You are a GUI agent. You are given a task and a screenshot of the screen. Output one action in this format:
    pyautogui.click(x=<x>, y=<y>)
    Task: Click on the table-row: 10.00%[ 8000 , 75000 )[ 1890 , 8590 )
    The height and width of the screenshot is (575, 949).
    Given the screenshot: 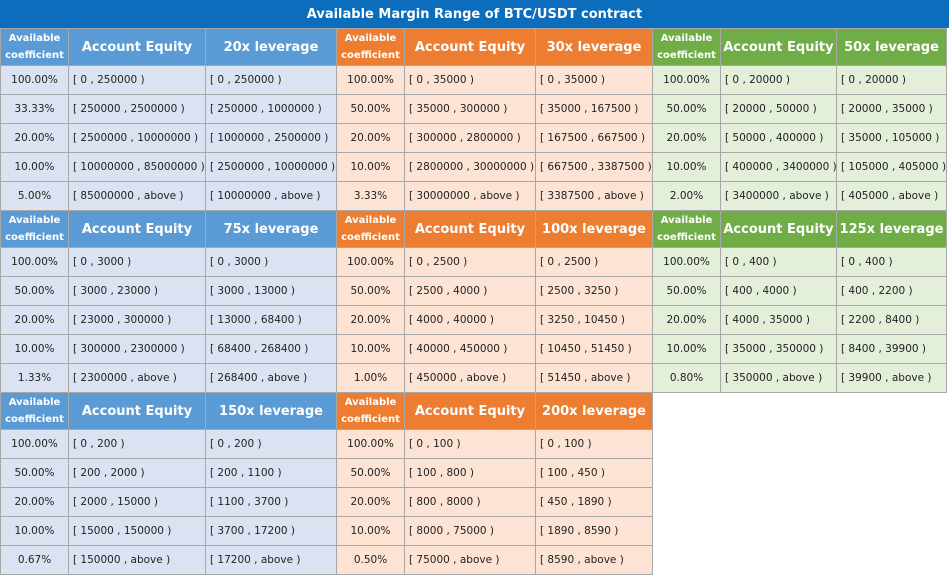 What is the action you would take?
    pyautogui.click(x=494, y=531)
    